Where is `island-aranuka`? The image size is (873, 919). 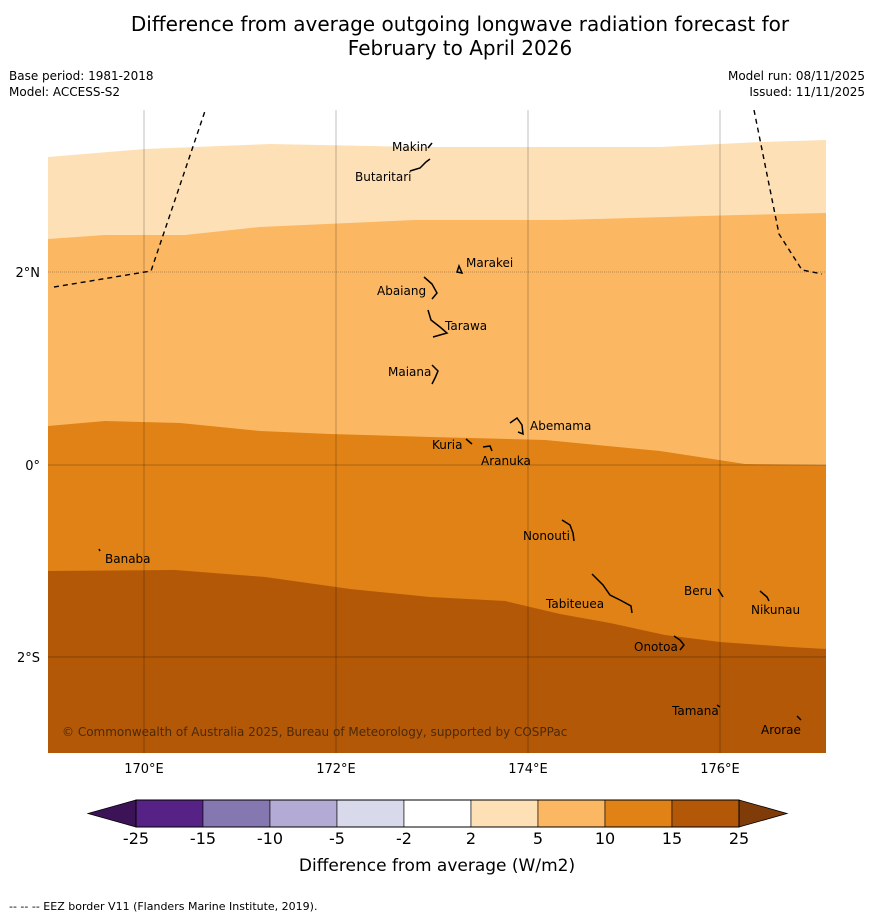 island-aranuka is located at coordinates (487, 448).